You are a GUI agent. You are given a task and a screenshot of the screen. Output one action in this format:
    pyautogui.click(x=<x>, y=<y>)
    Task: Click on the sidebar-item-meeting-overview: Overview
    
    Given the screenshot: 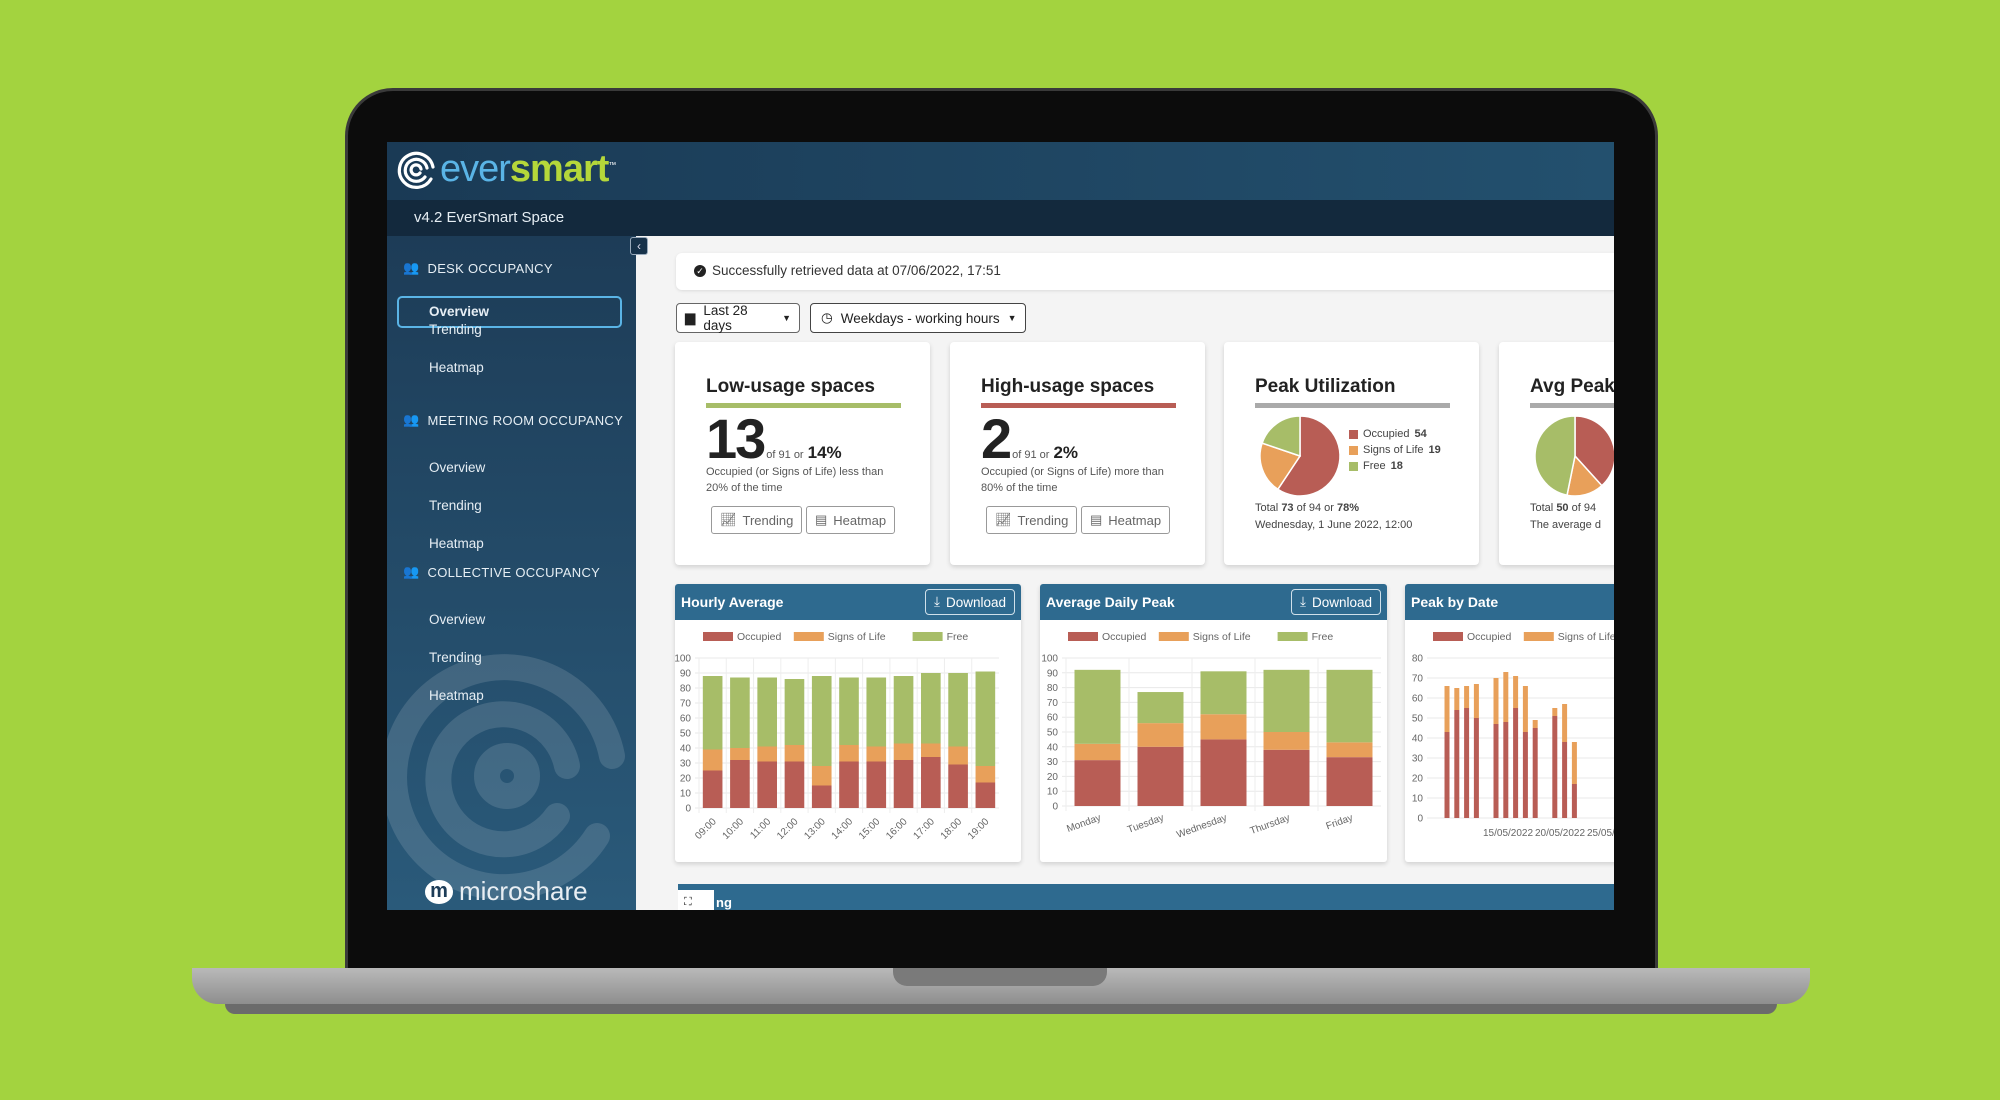 What is the action you would take?
    pyautogui.click(x=457, y=467)
    